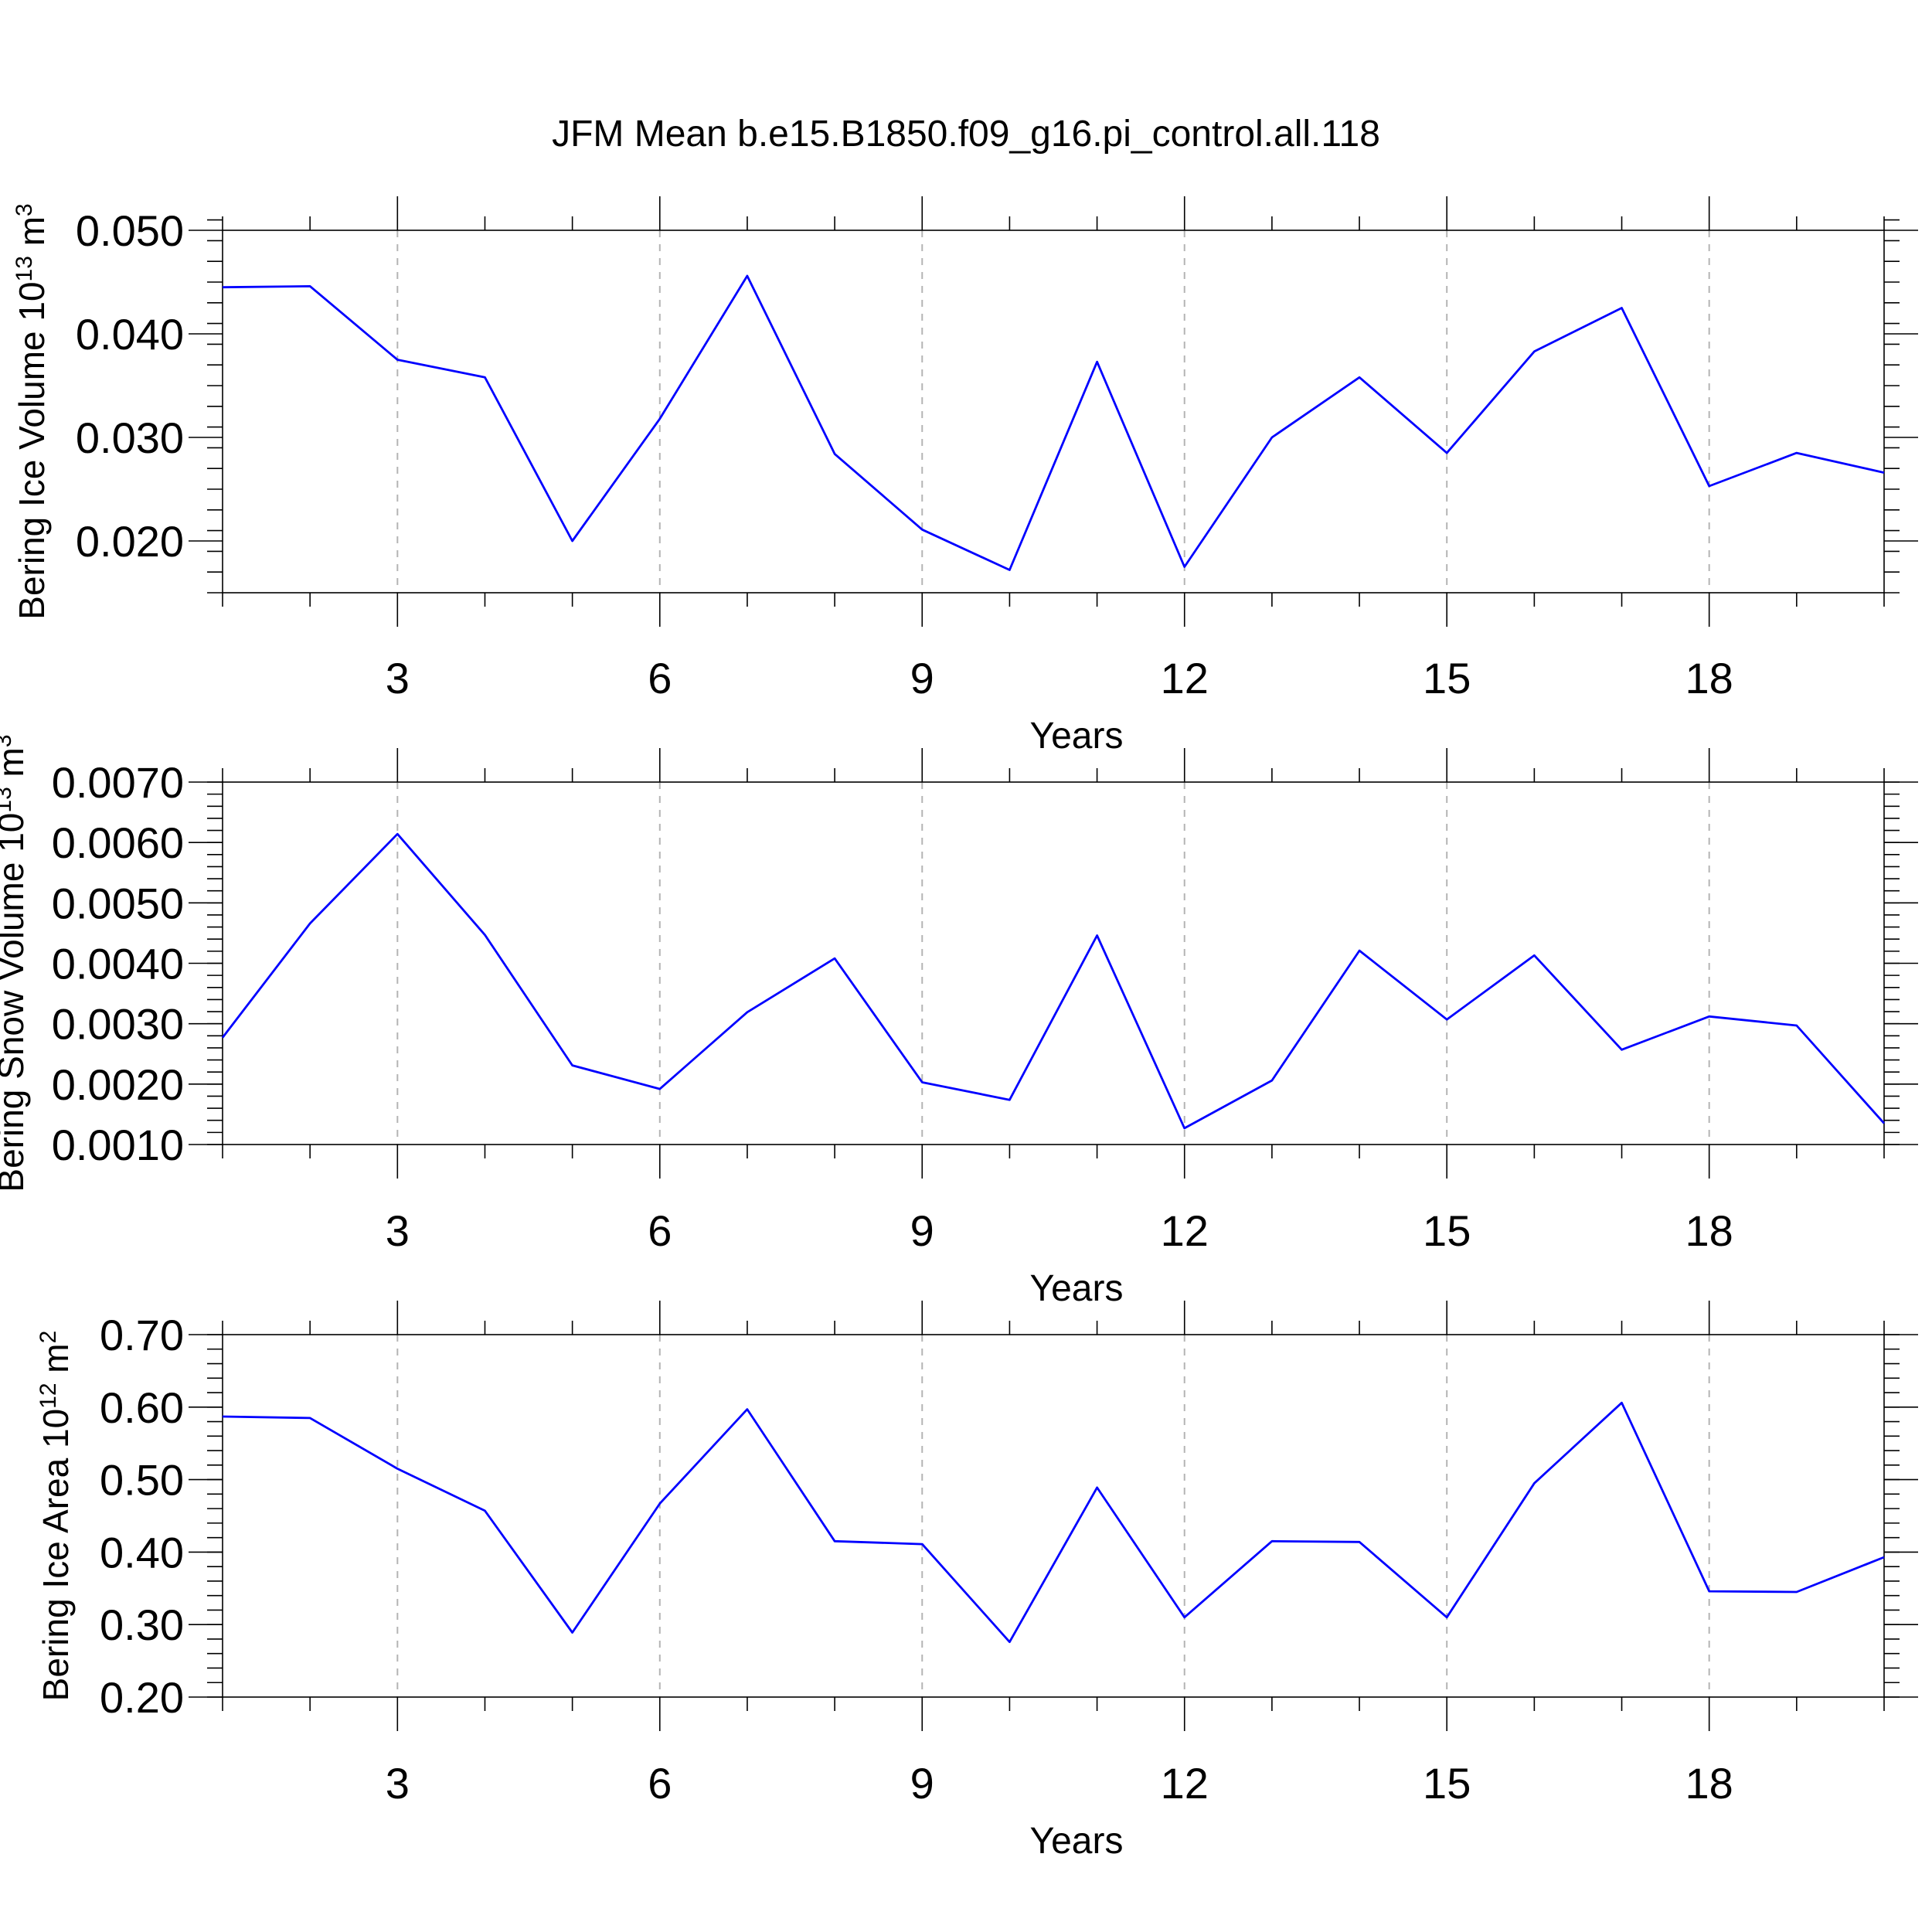 The width and height of the screenshot is (1932, 1932). I want to click on y-tick-label: 0.0040, so click(118, 964).